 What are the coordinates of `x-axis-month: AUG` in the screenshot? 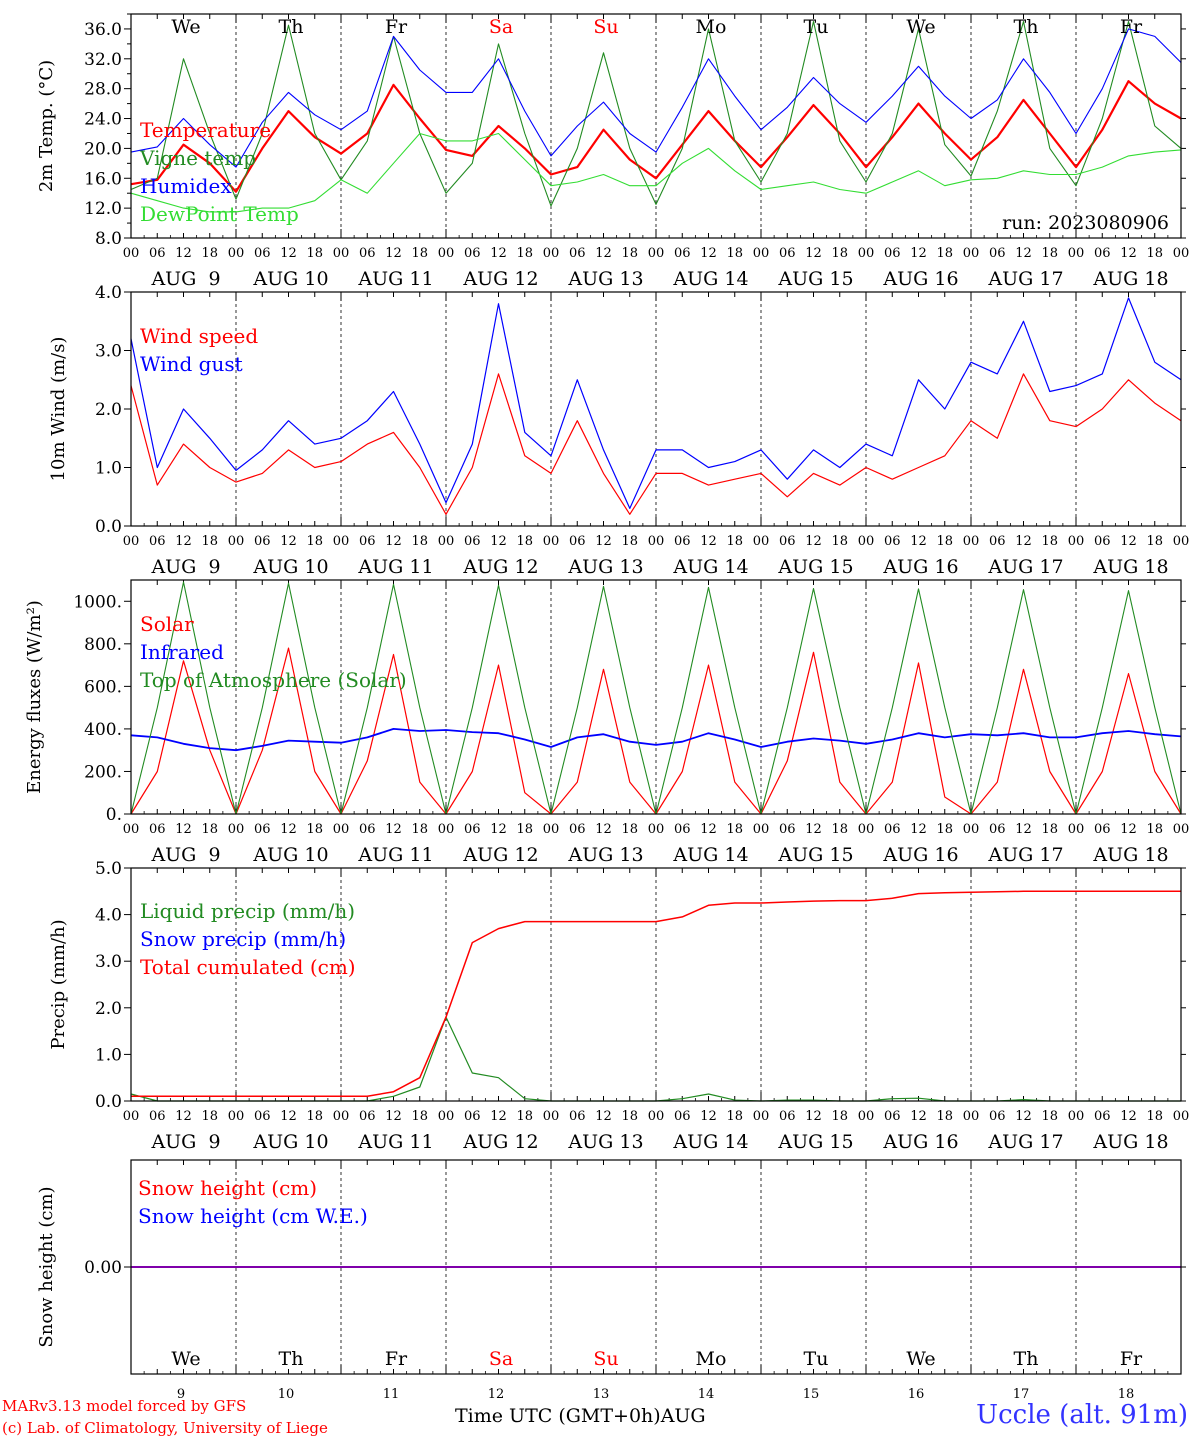 It's located at (683, 1416).